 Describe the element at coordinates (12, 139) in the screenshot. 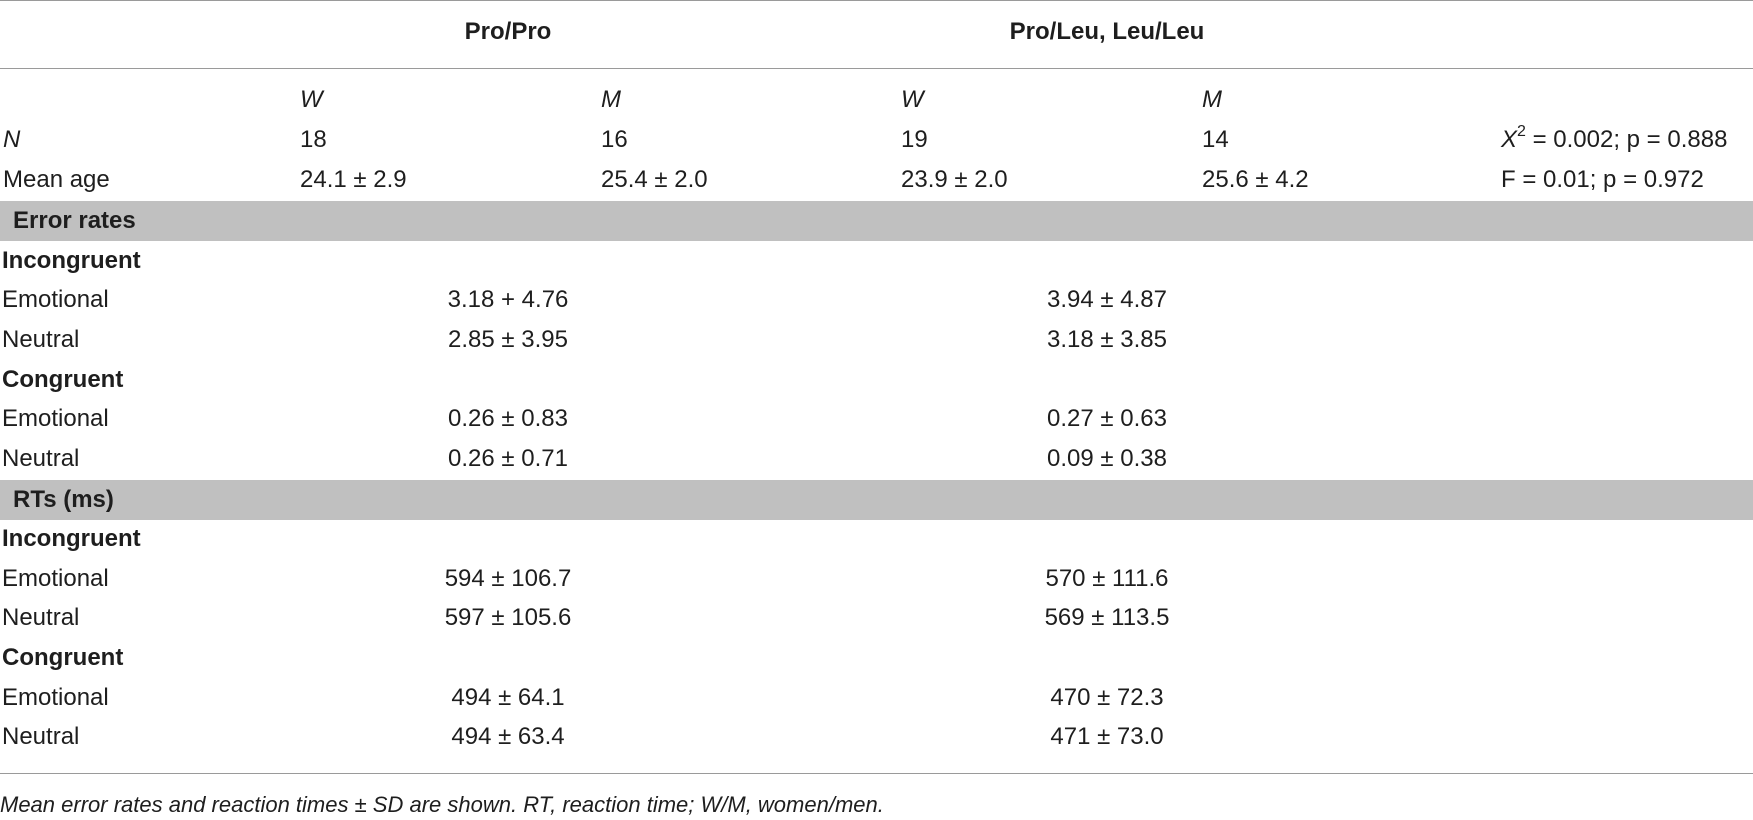

I see `row-label: N` at that location.